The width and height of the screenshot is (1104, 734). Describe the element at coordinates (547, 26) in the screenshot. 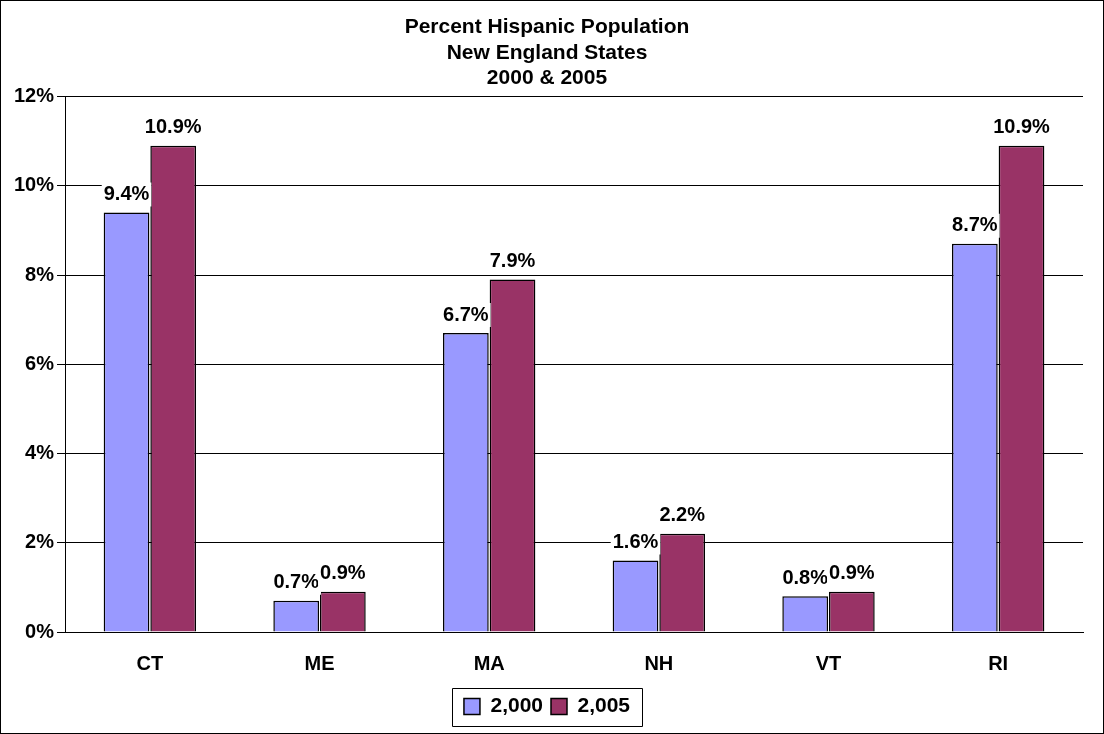

I see `text: Percent Hispanic Population` at that location.